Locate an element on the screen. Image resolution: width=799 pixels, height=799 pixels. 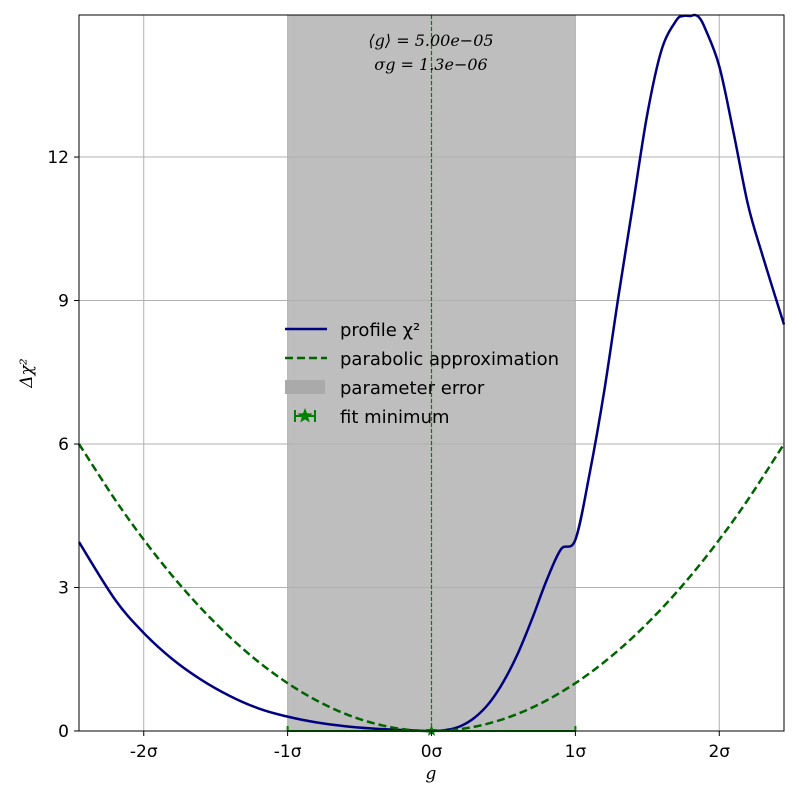
x-tick-label-1: -1σ is located at coordinates (288, 752).